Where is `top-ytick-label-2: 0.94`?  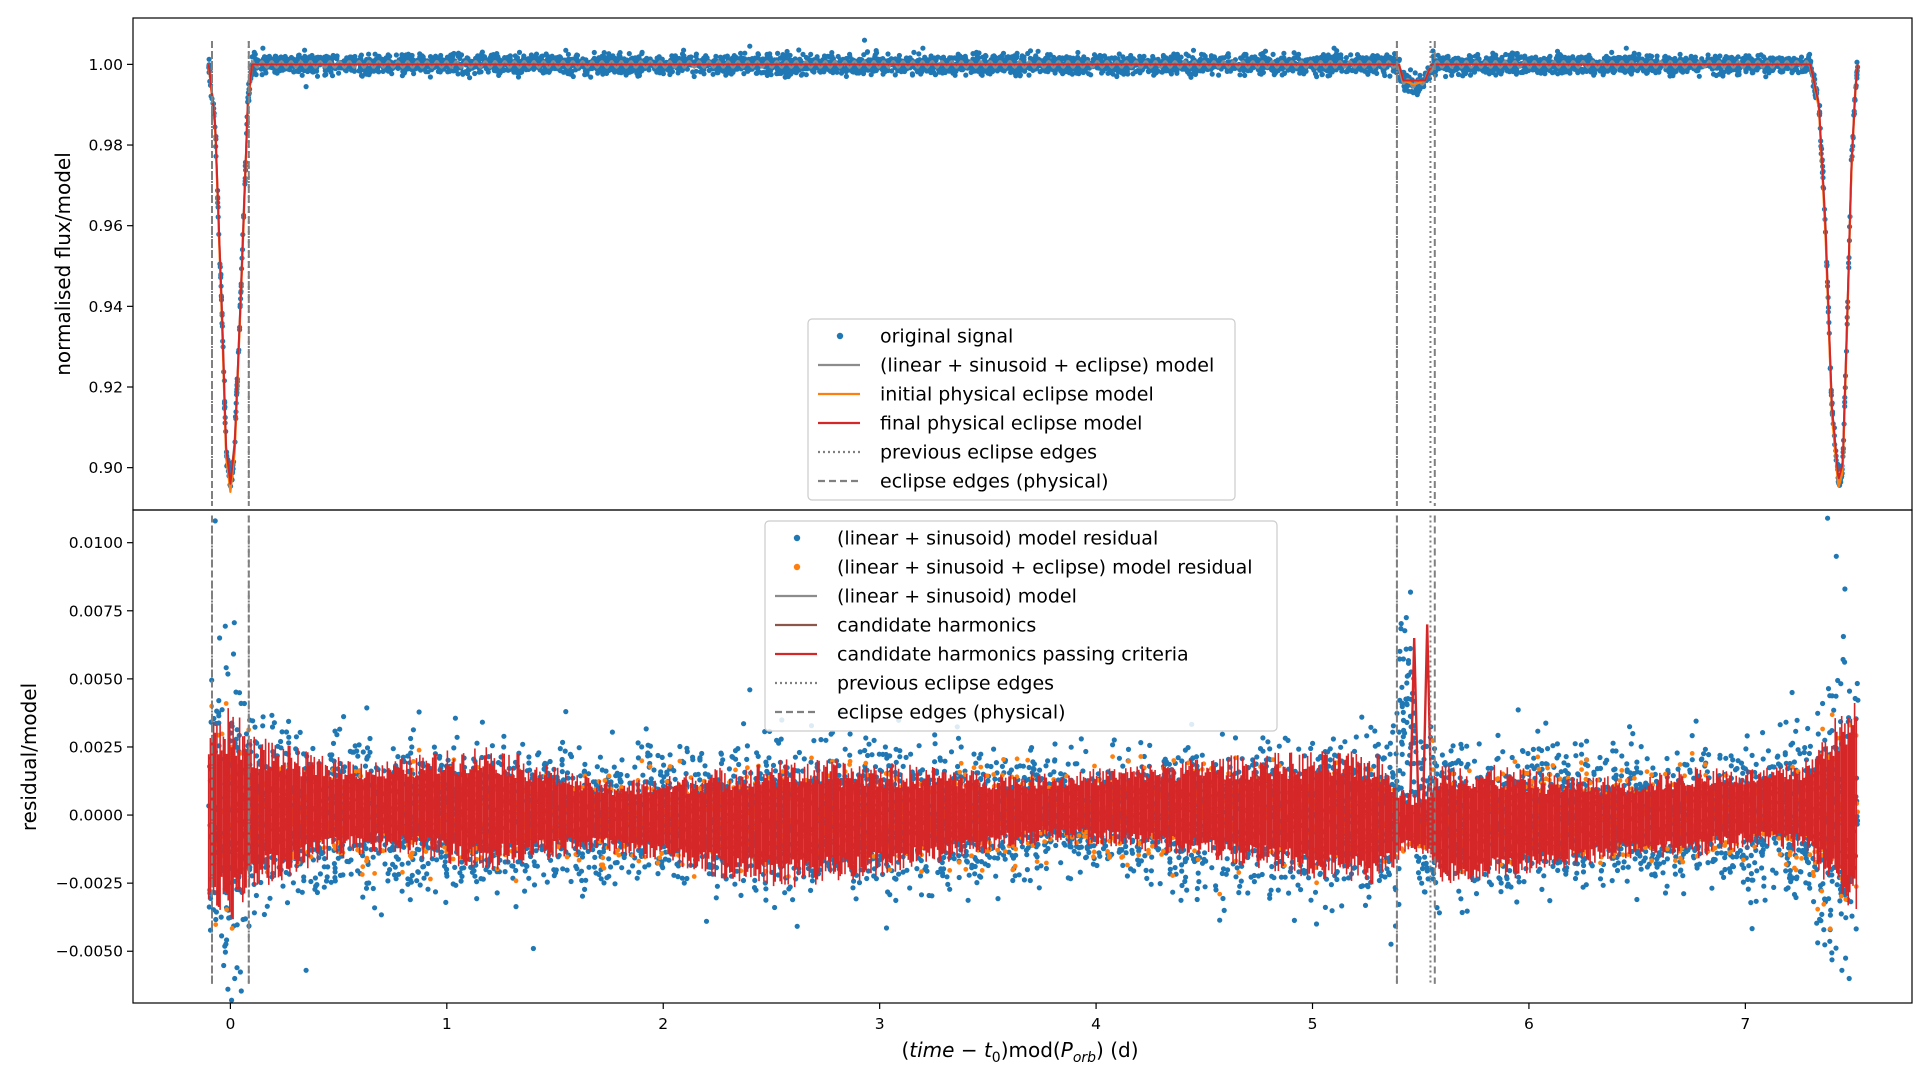
top-ytick-label-2: 0.94 is located at coordinates (105, 307).